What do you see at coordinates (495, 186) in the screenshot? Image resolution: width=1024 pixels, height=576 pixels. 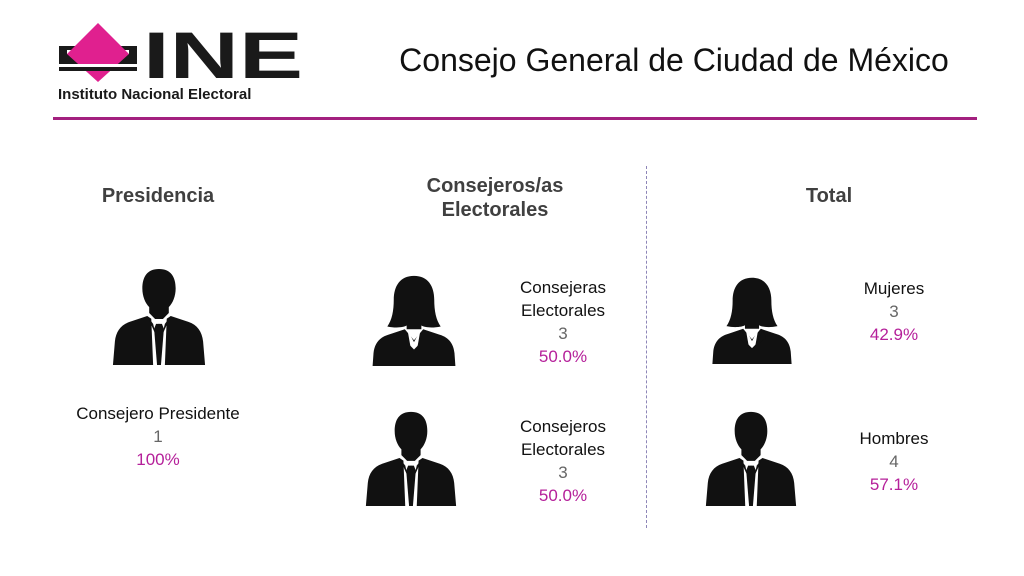 I see `consejeros-heading-line1: Consejeros/as` at bounding box center [495, 186].